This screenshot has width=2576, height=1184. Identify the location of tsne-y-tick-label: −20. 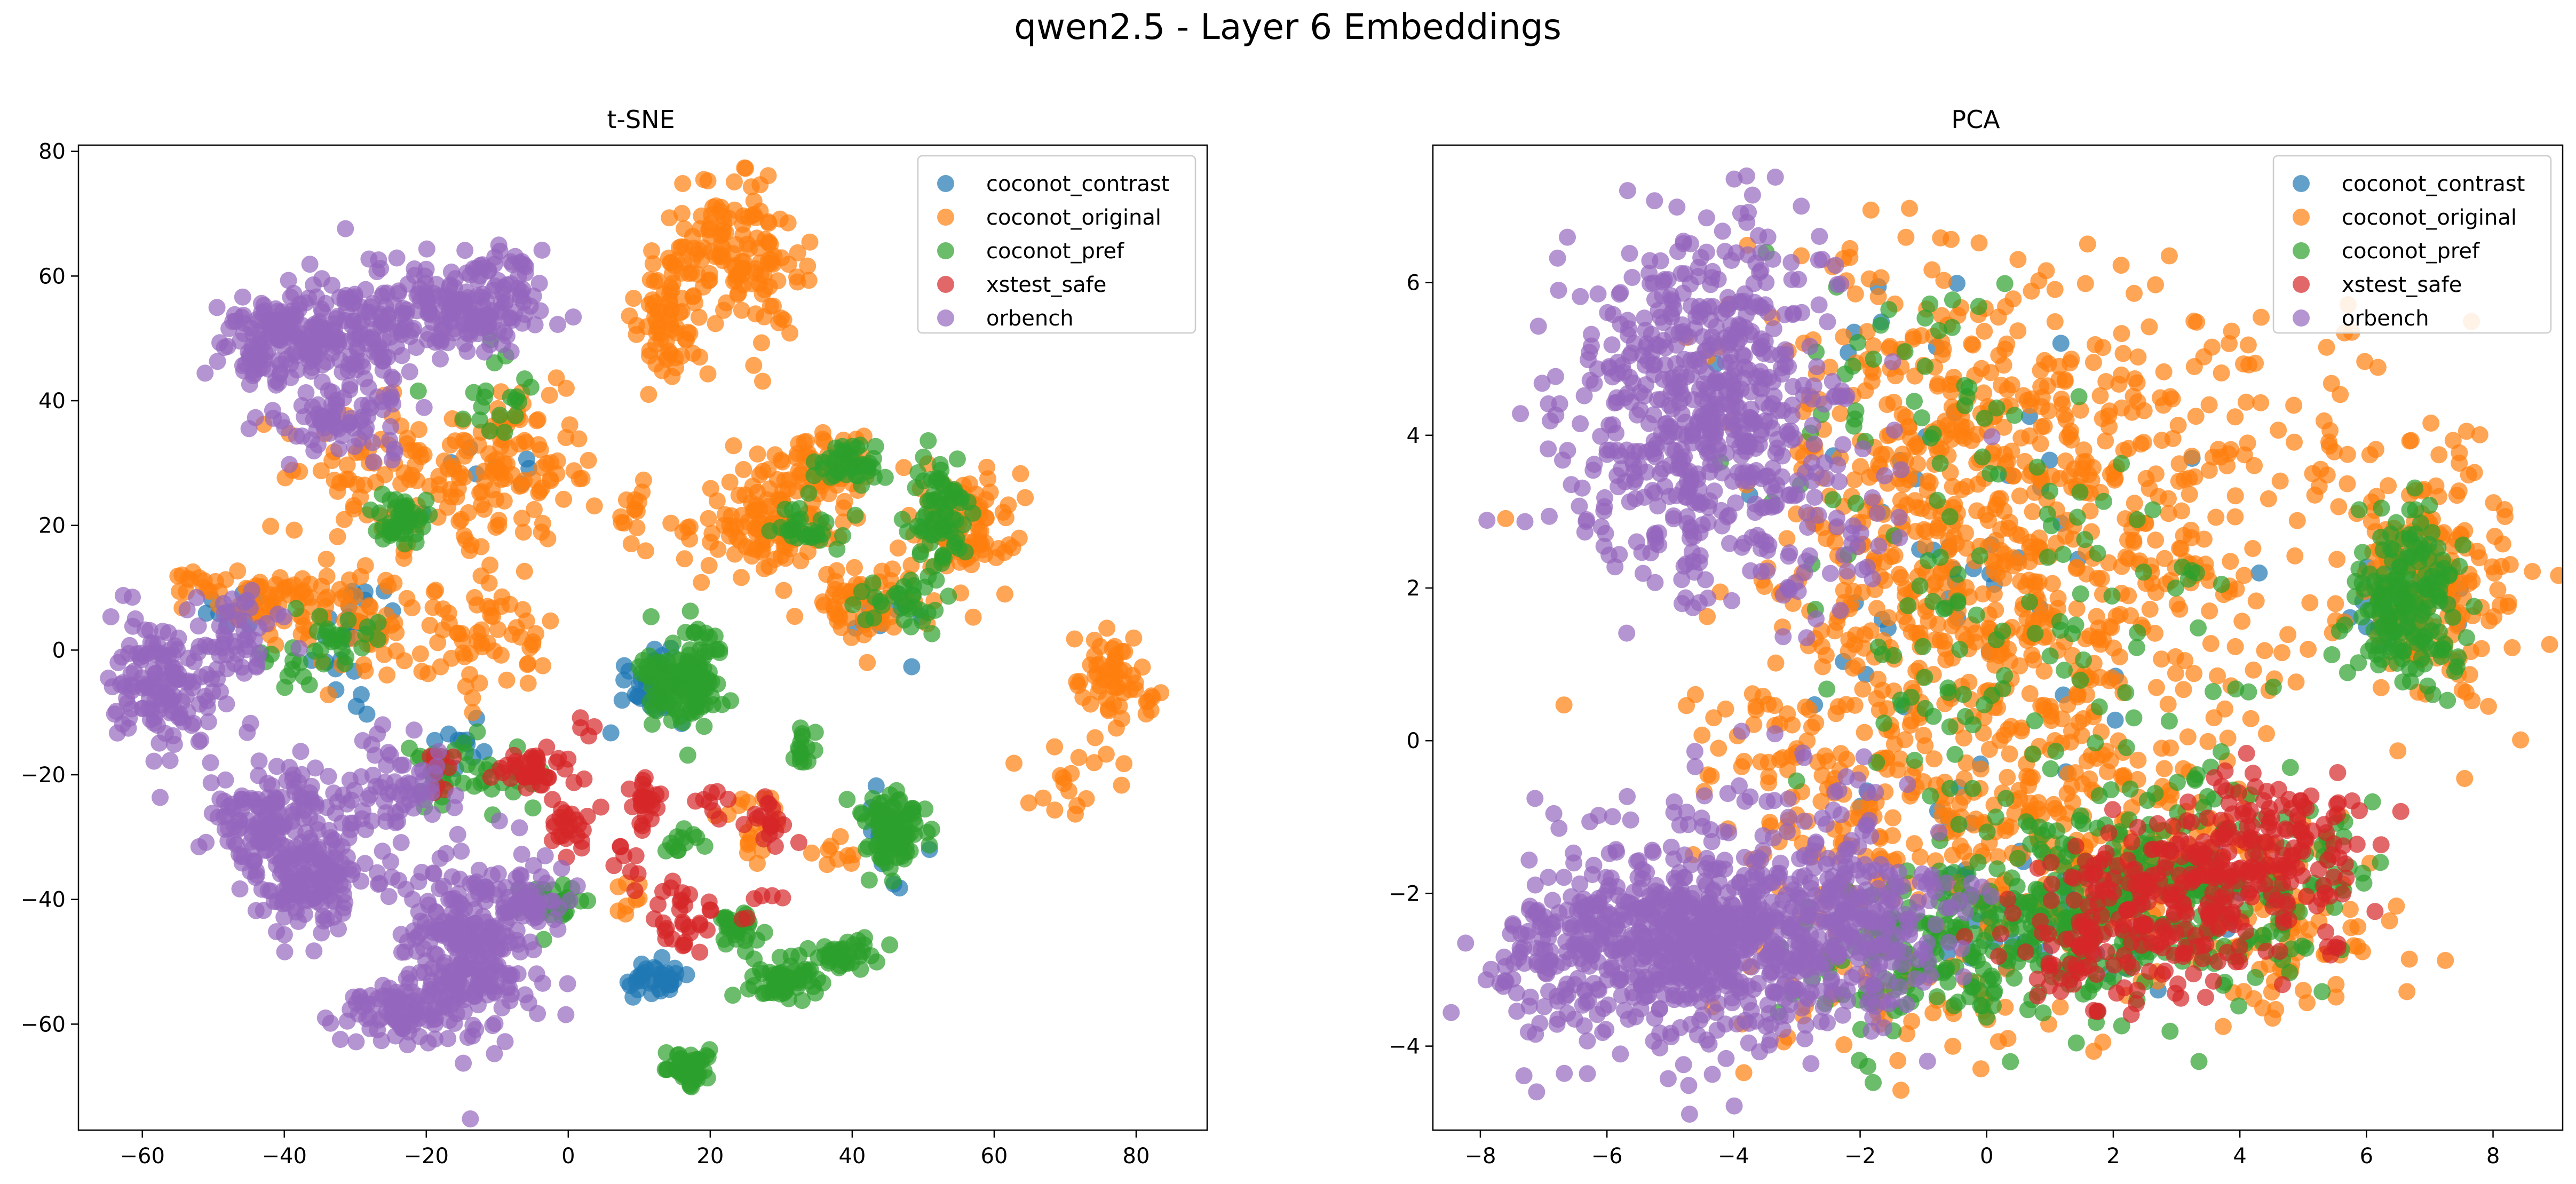
(43, 775).